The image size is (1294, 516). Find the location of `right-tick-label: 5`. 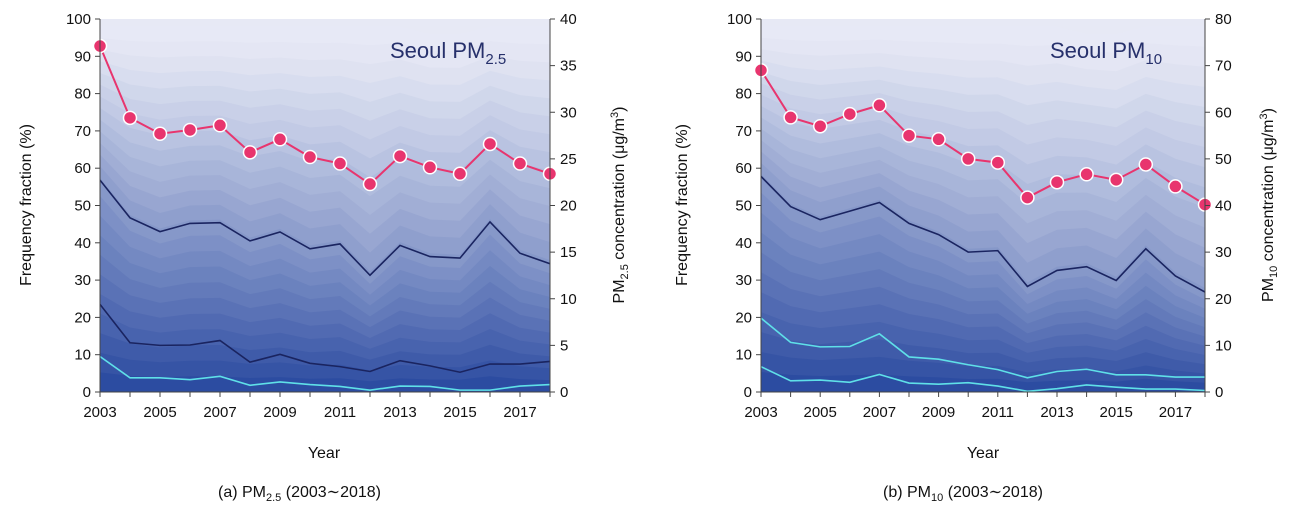

right-tick-label: 5 is located at coordinates (564, 345).